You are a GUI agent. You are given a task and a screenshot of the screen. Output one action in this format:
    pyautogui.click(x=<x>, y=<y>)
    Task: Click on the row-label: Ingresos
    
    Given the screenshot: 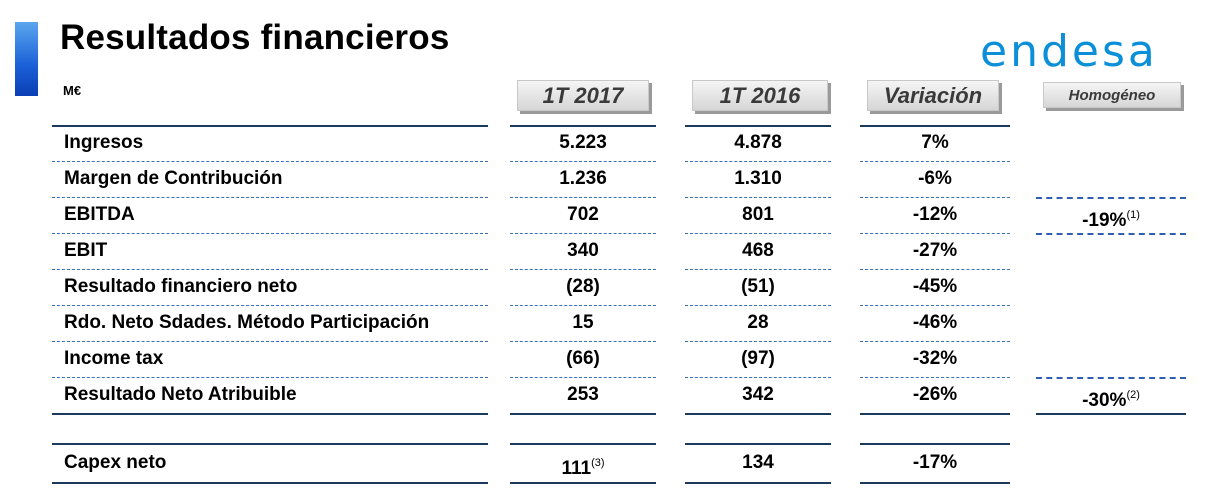 What is the action you would take?
    pyautogui.click(x=103, y=143)
    